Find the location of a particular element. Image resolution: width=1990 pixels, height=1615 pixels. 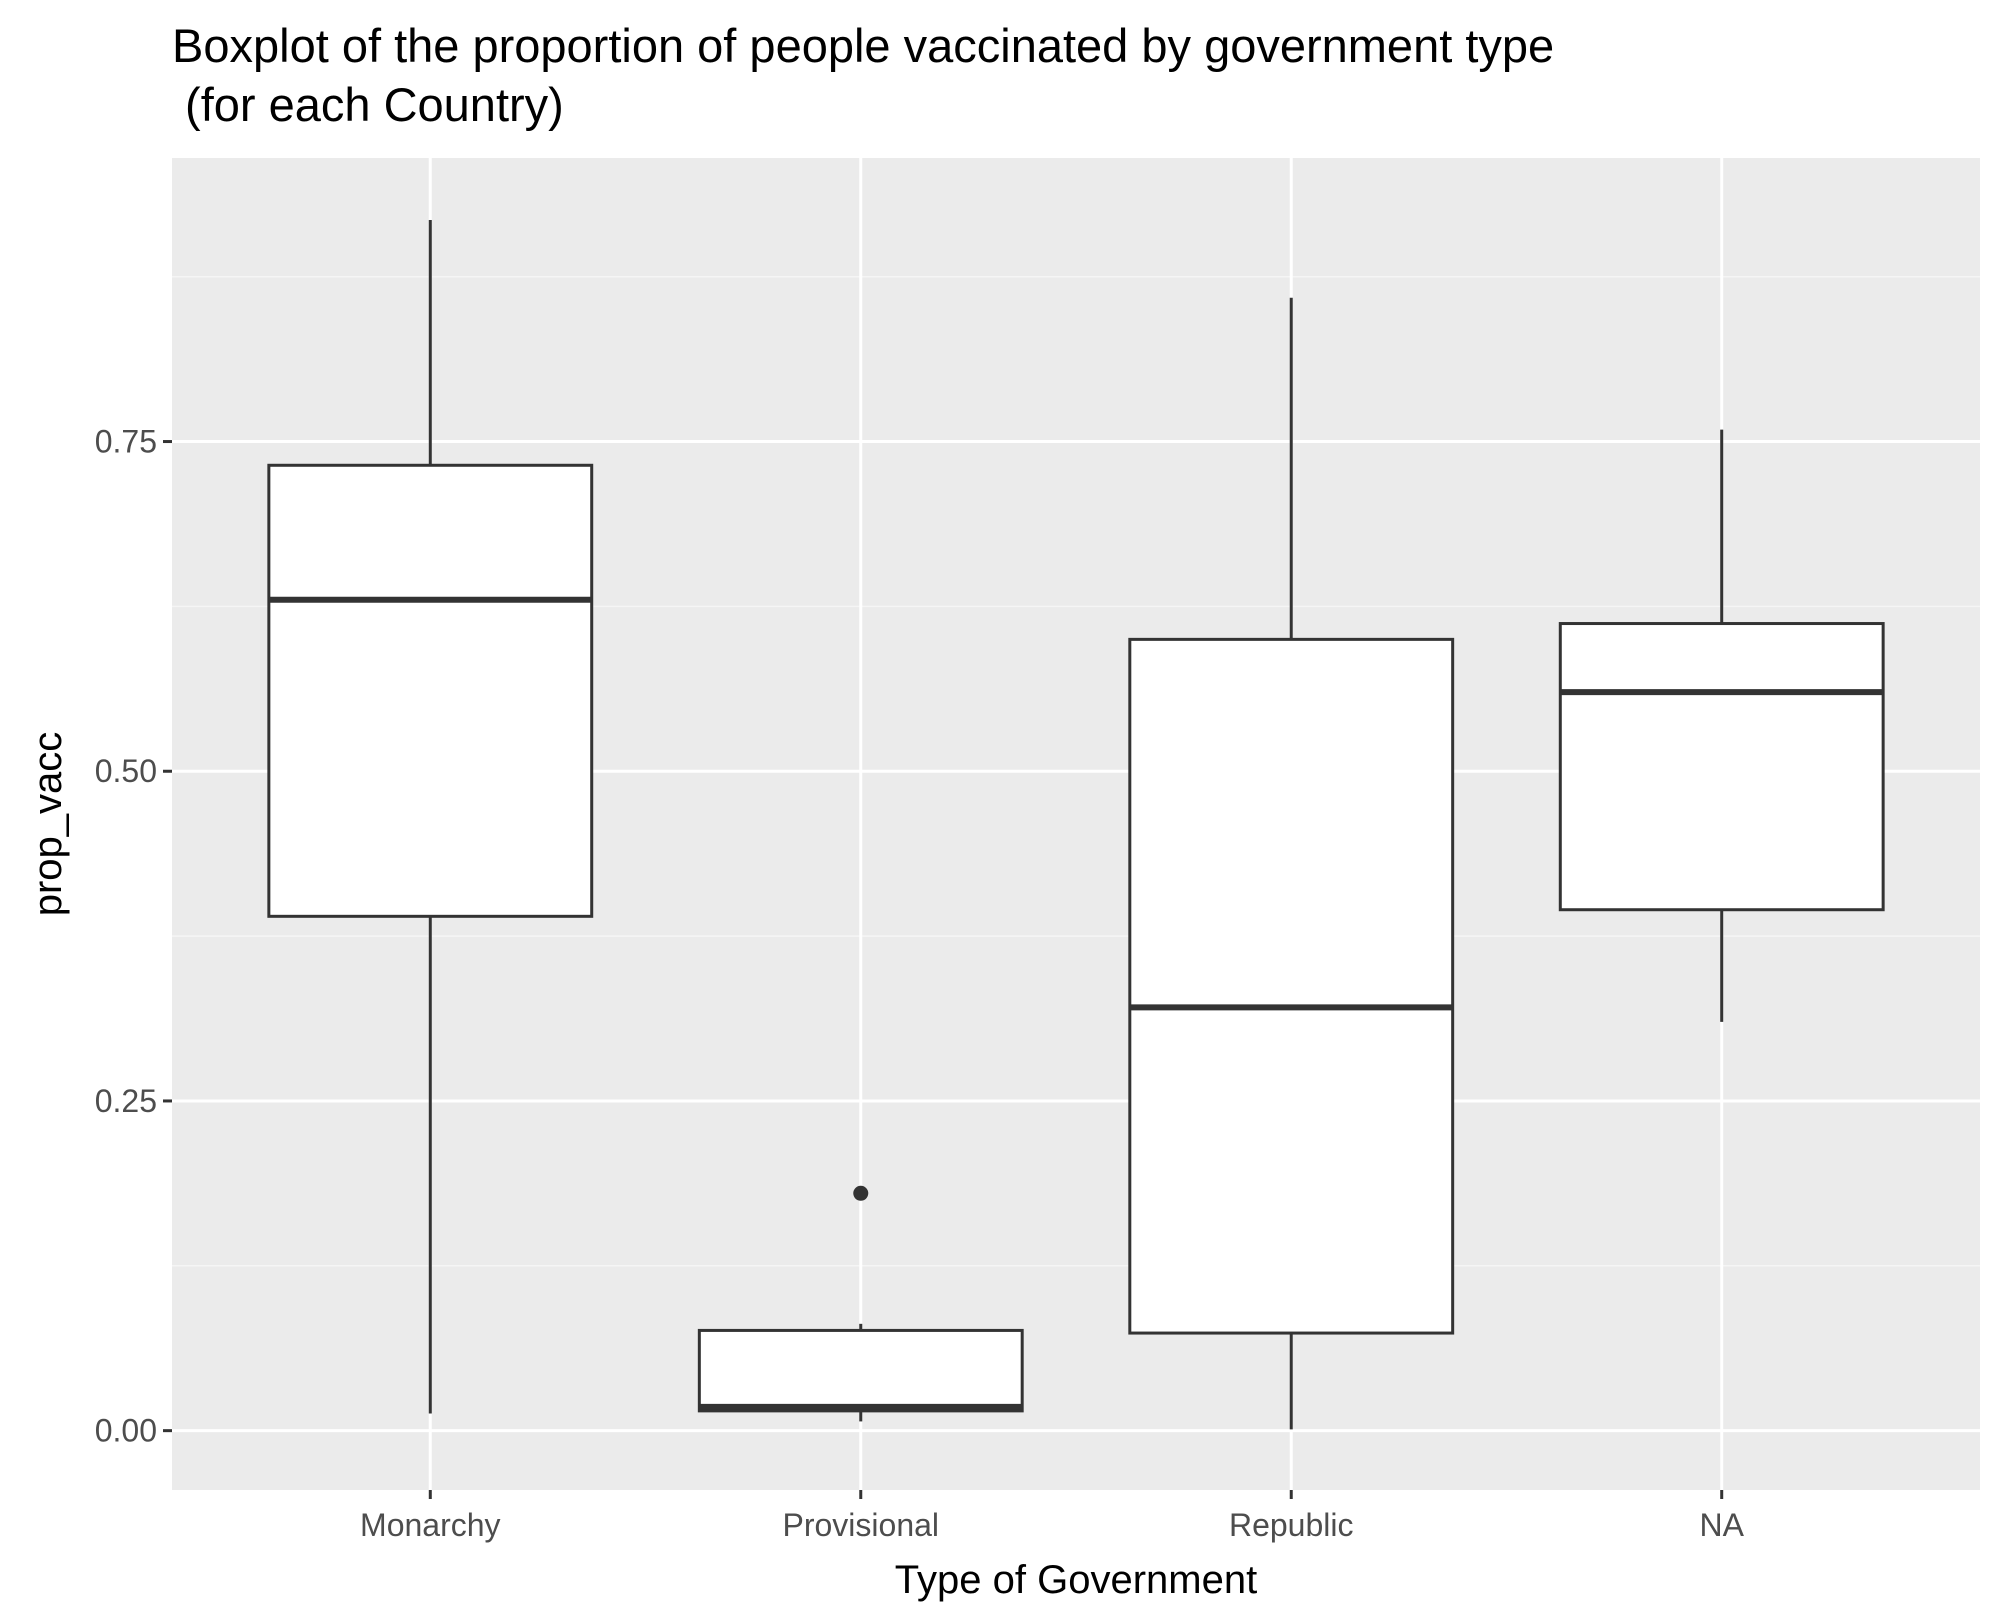

x-tick-label: Provisional is located at coordinates (861, 1525).